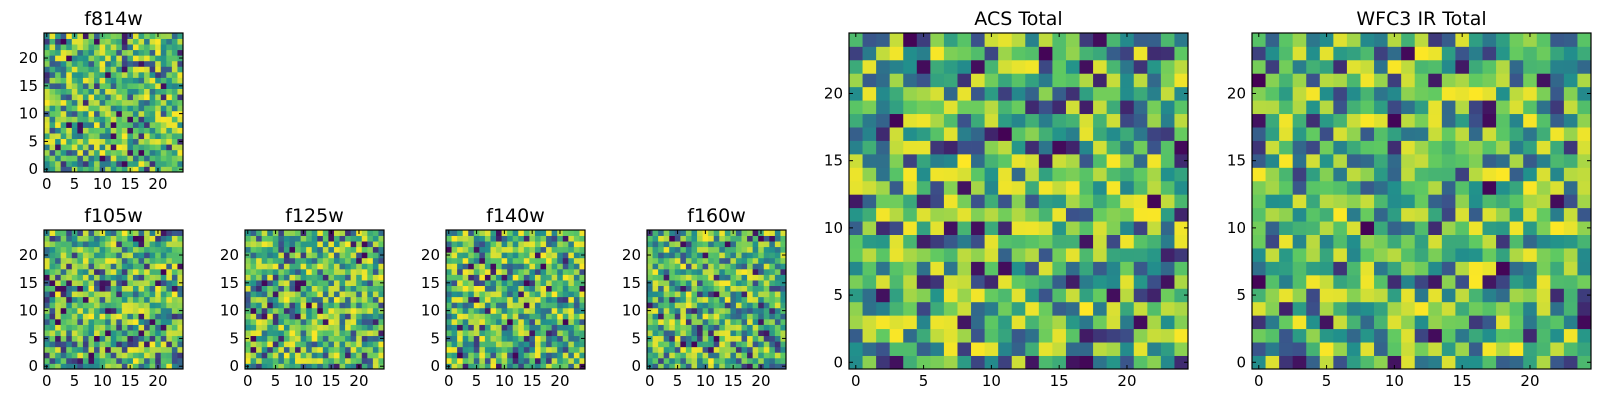 Image resolution: width=1600 pixels, height=400 pixels. I want to click on x-tick-label: 10, so click(504, 381).